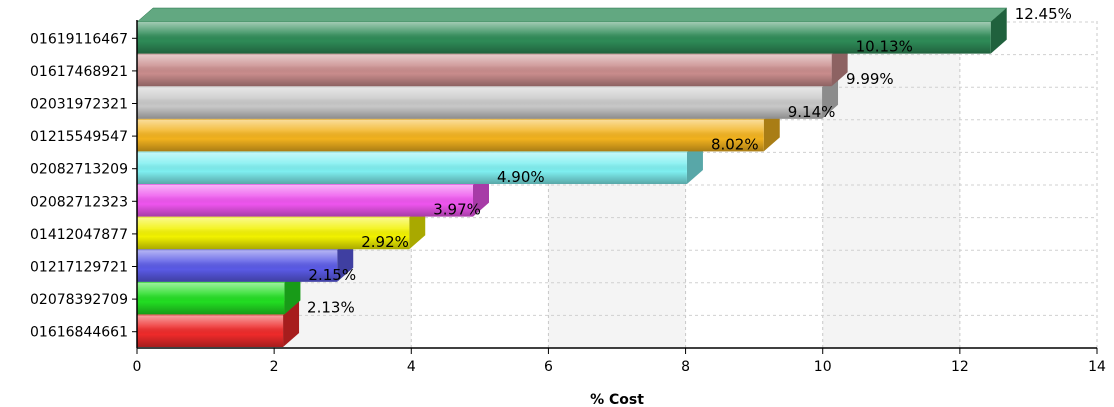 This screenshot has width=1114, height=407. What do you see at coordinates (137, 367) in the screenshot?
I see `x-tick-label: 0` at bounding box center [137, 367].